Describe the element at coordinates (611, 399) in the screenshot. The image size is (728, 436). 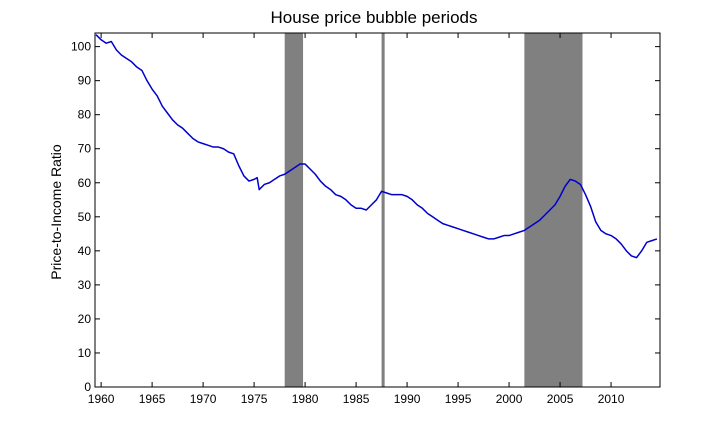
I see `x-tick-label-2010: 2010` at that location.